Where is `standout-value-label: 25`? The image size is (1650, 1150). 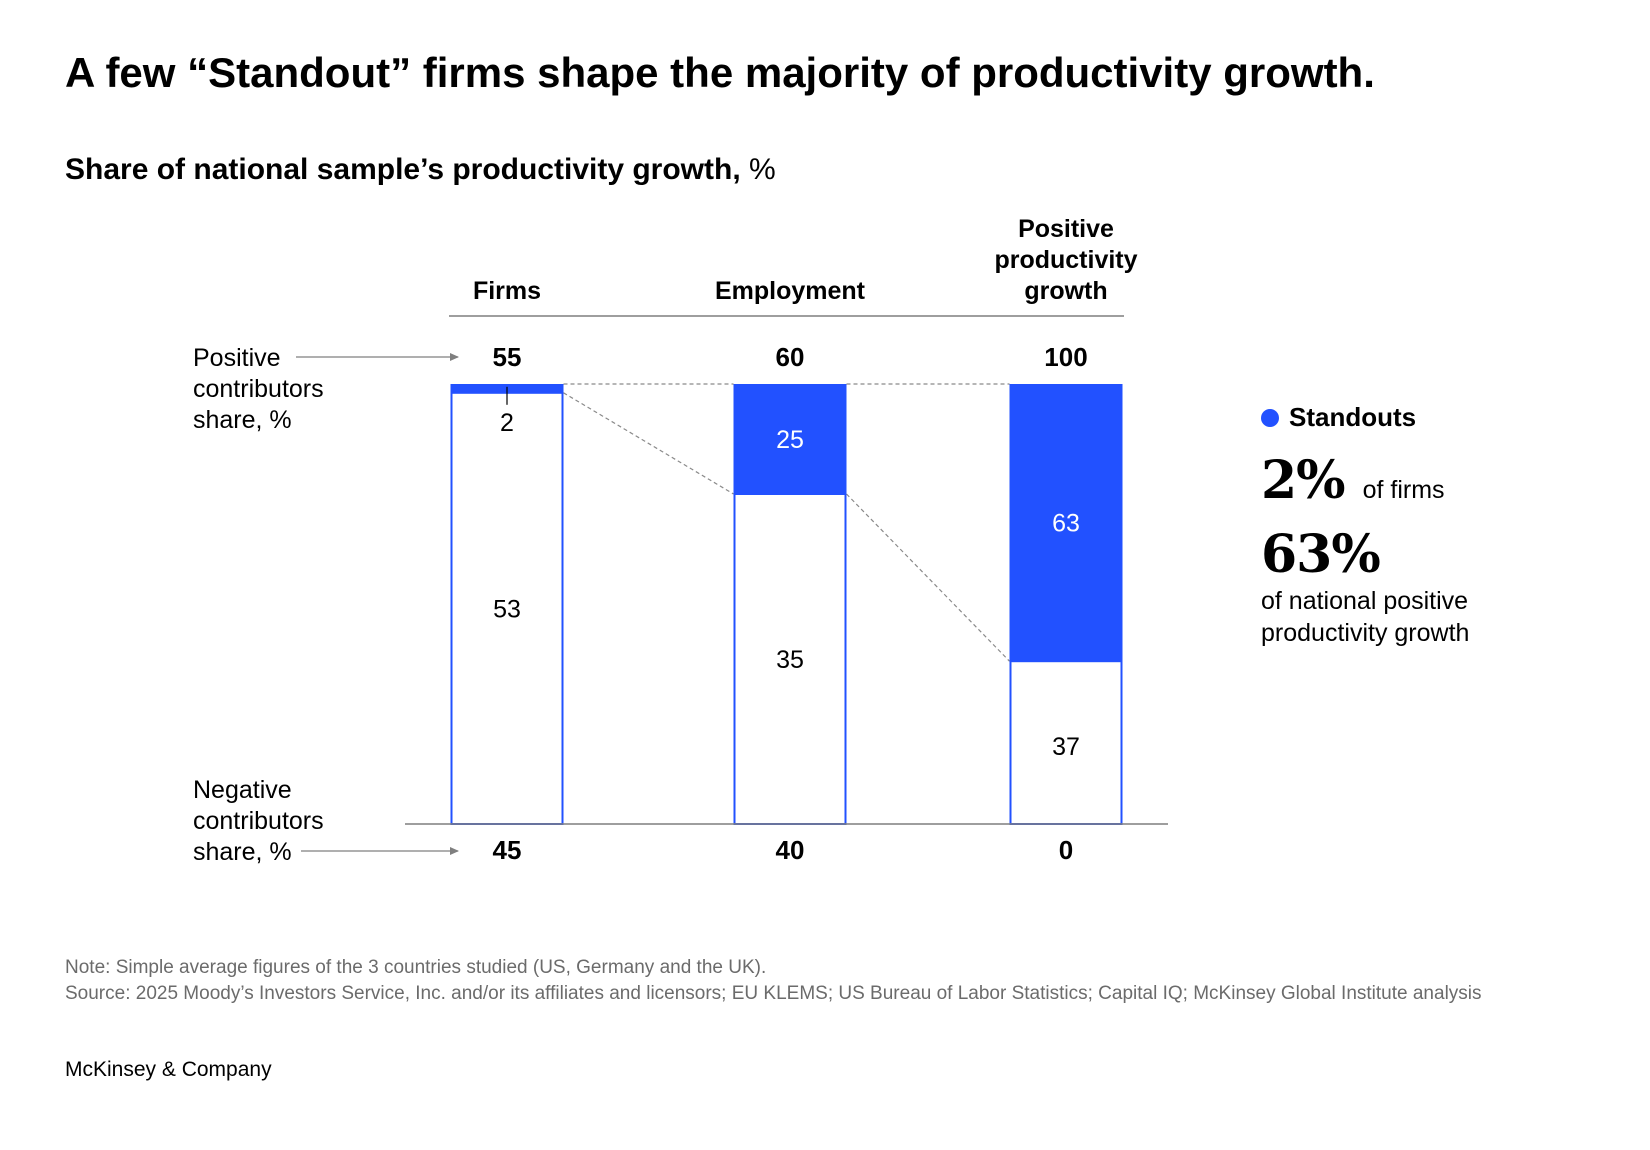
standout-value-label: 25 is located at coordinates (790, 440).